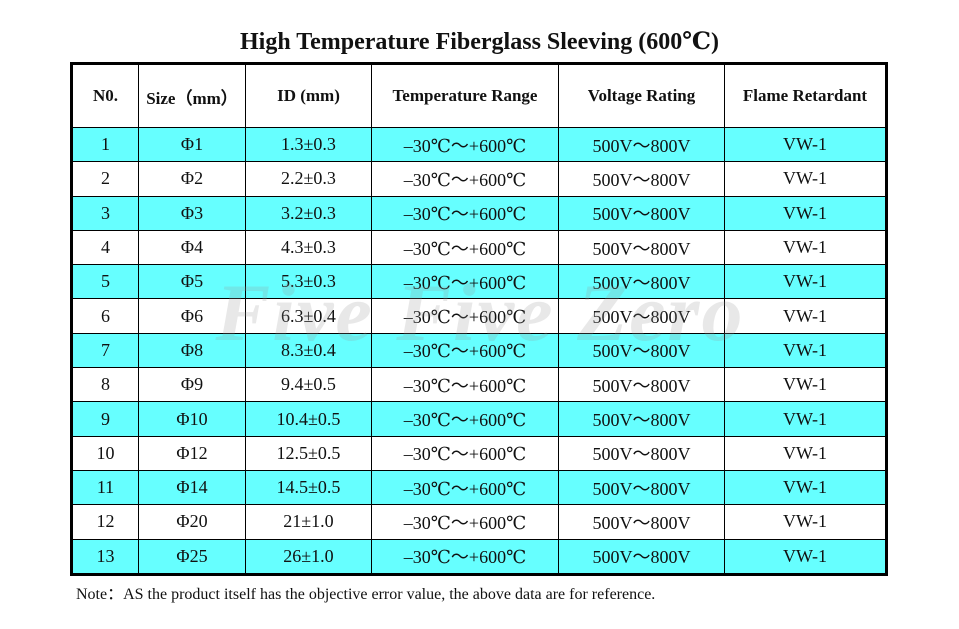 This screenshot has height=629, width=959. What do you see at coordinates (465, 95) in the screenshot?
I see `header-temperature-range: Temperature Range` at bounding box center [465, 95].